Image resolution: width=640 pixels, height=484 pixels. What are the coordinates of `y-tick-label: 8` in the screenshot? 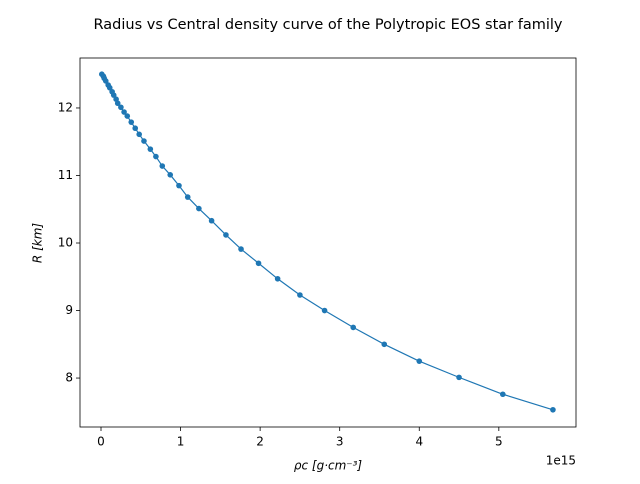 It's located at (69, 378).